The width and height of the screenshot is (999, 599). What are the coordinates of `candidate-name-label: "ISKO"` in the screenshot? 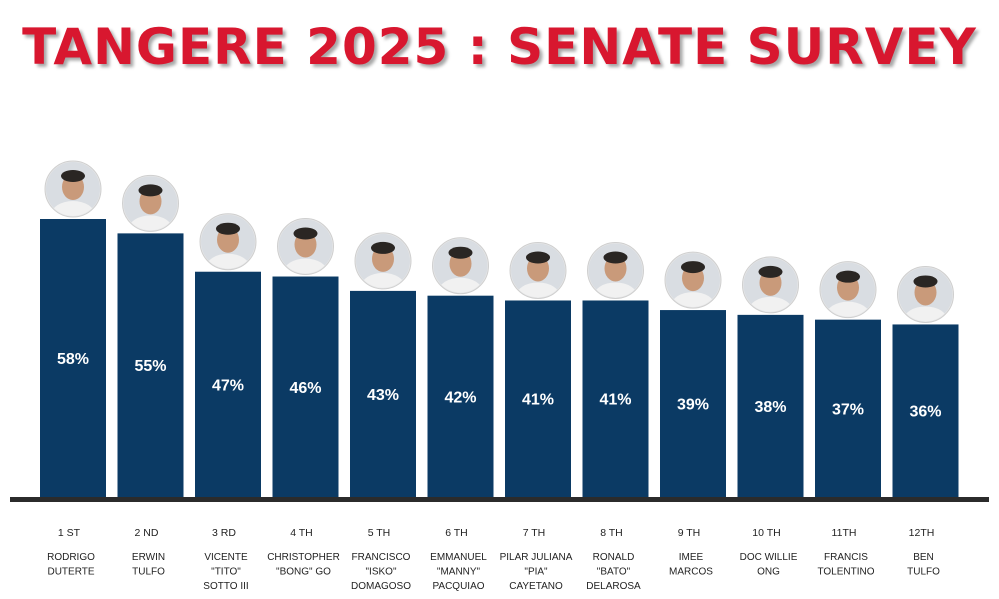 It's located at (381, 572).